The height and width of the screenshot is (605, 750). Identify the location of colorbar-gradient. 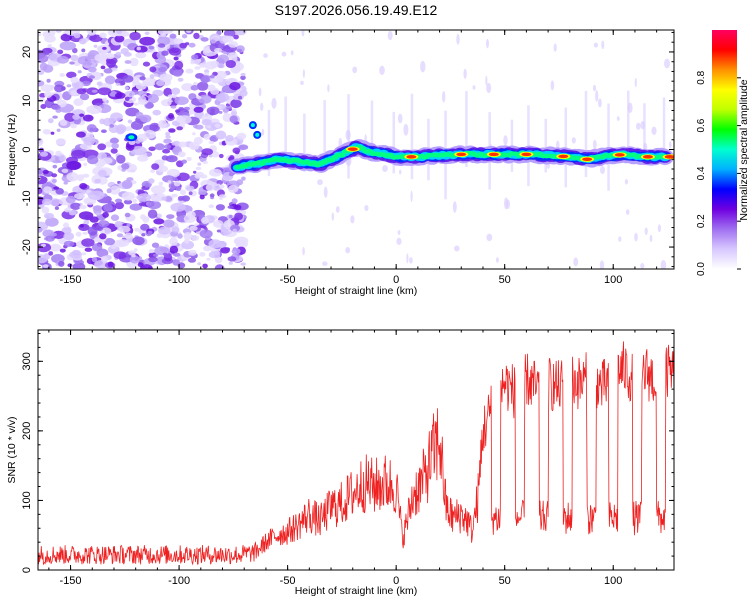
(724, 149).